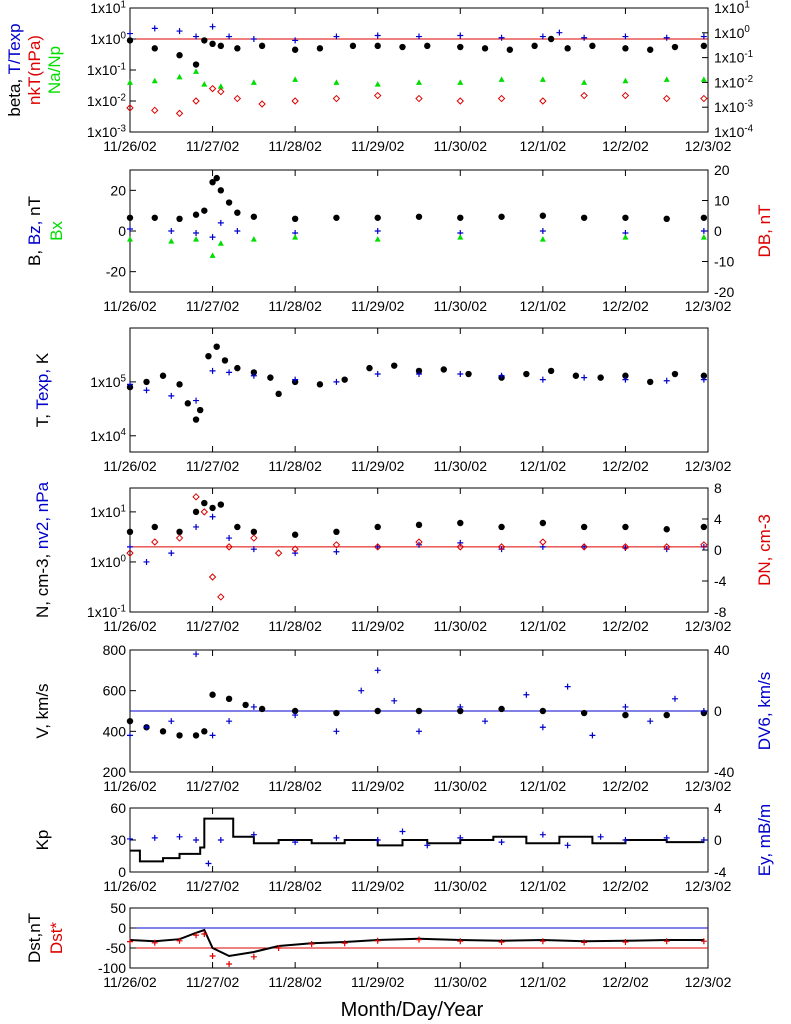 This screenshot has width=791, height=1024. Describe the element at coordinates (722, 170) in the screenshot. I see `right-y-tick-label: 20` at that location.